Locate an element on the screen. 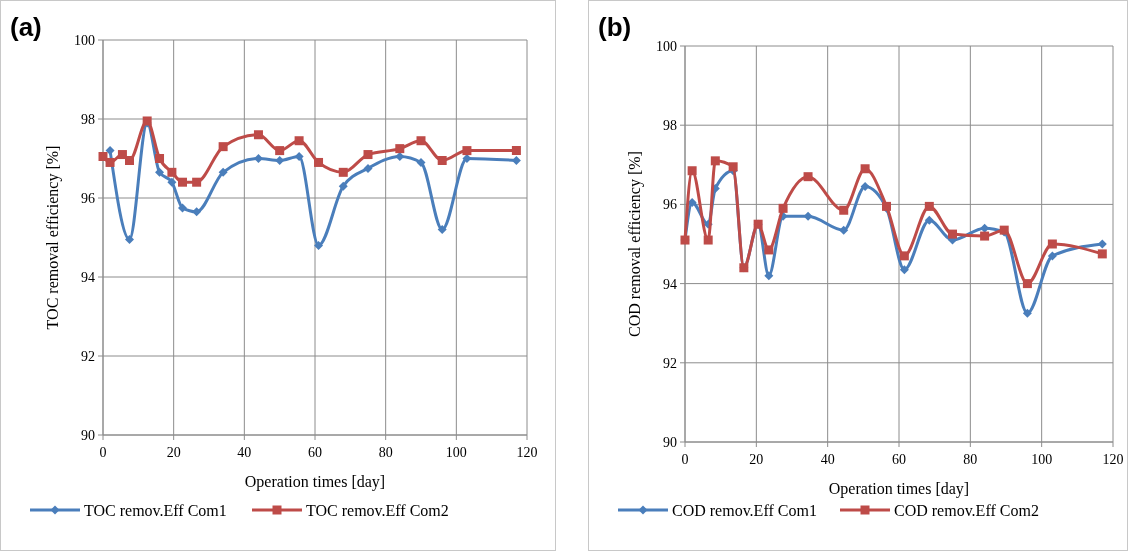  legend-label: TOC remov.Eff Com2 is located at coordinates (377, 510).